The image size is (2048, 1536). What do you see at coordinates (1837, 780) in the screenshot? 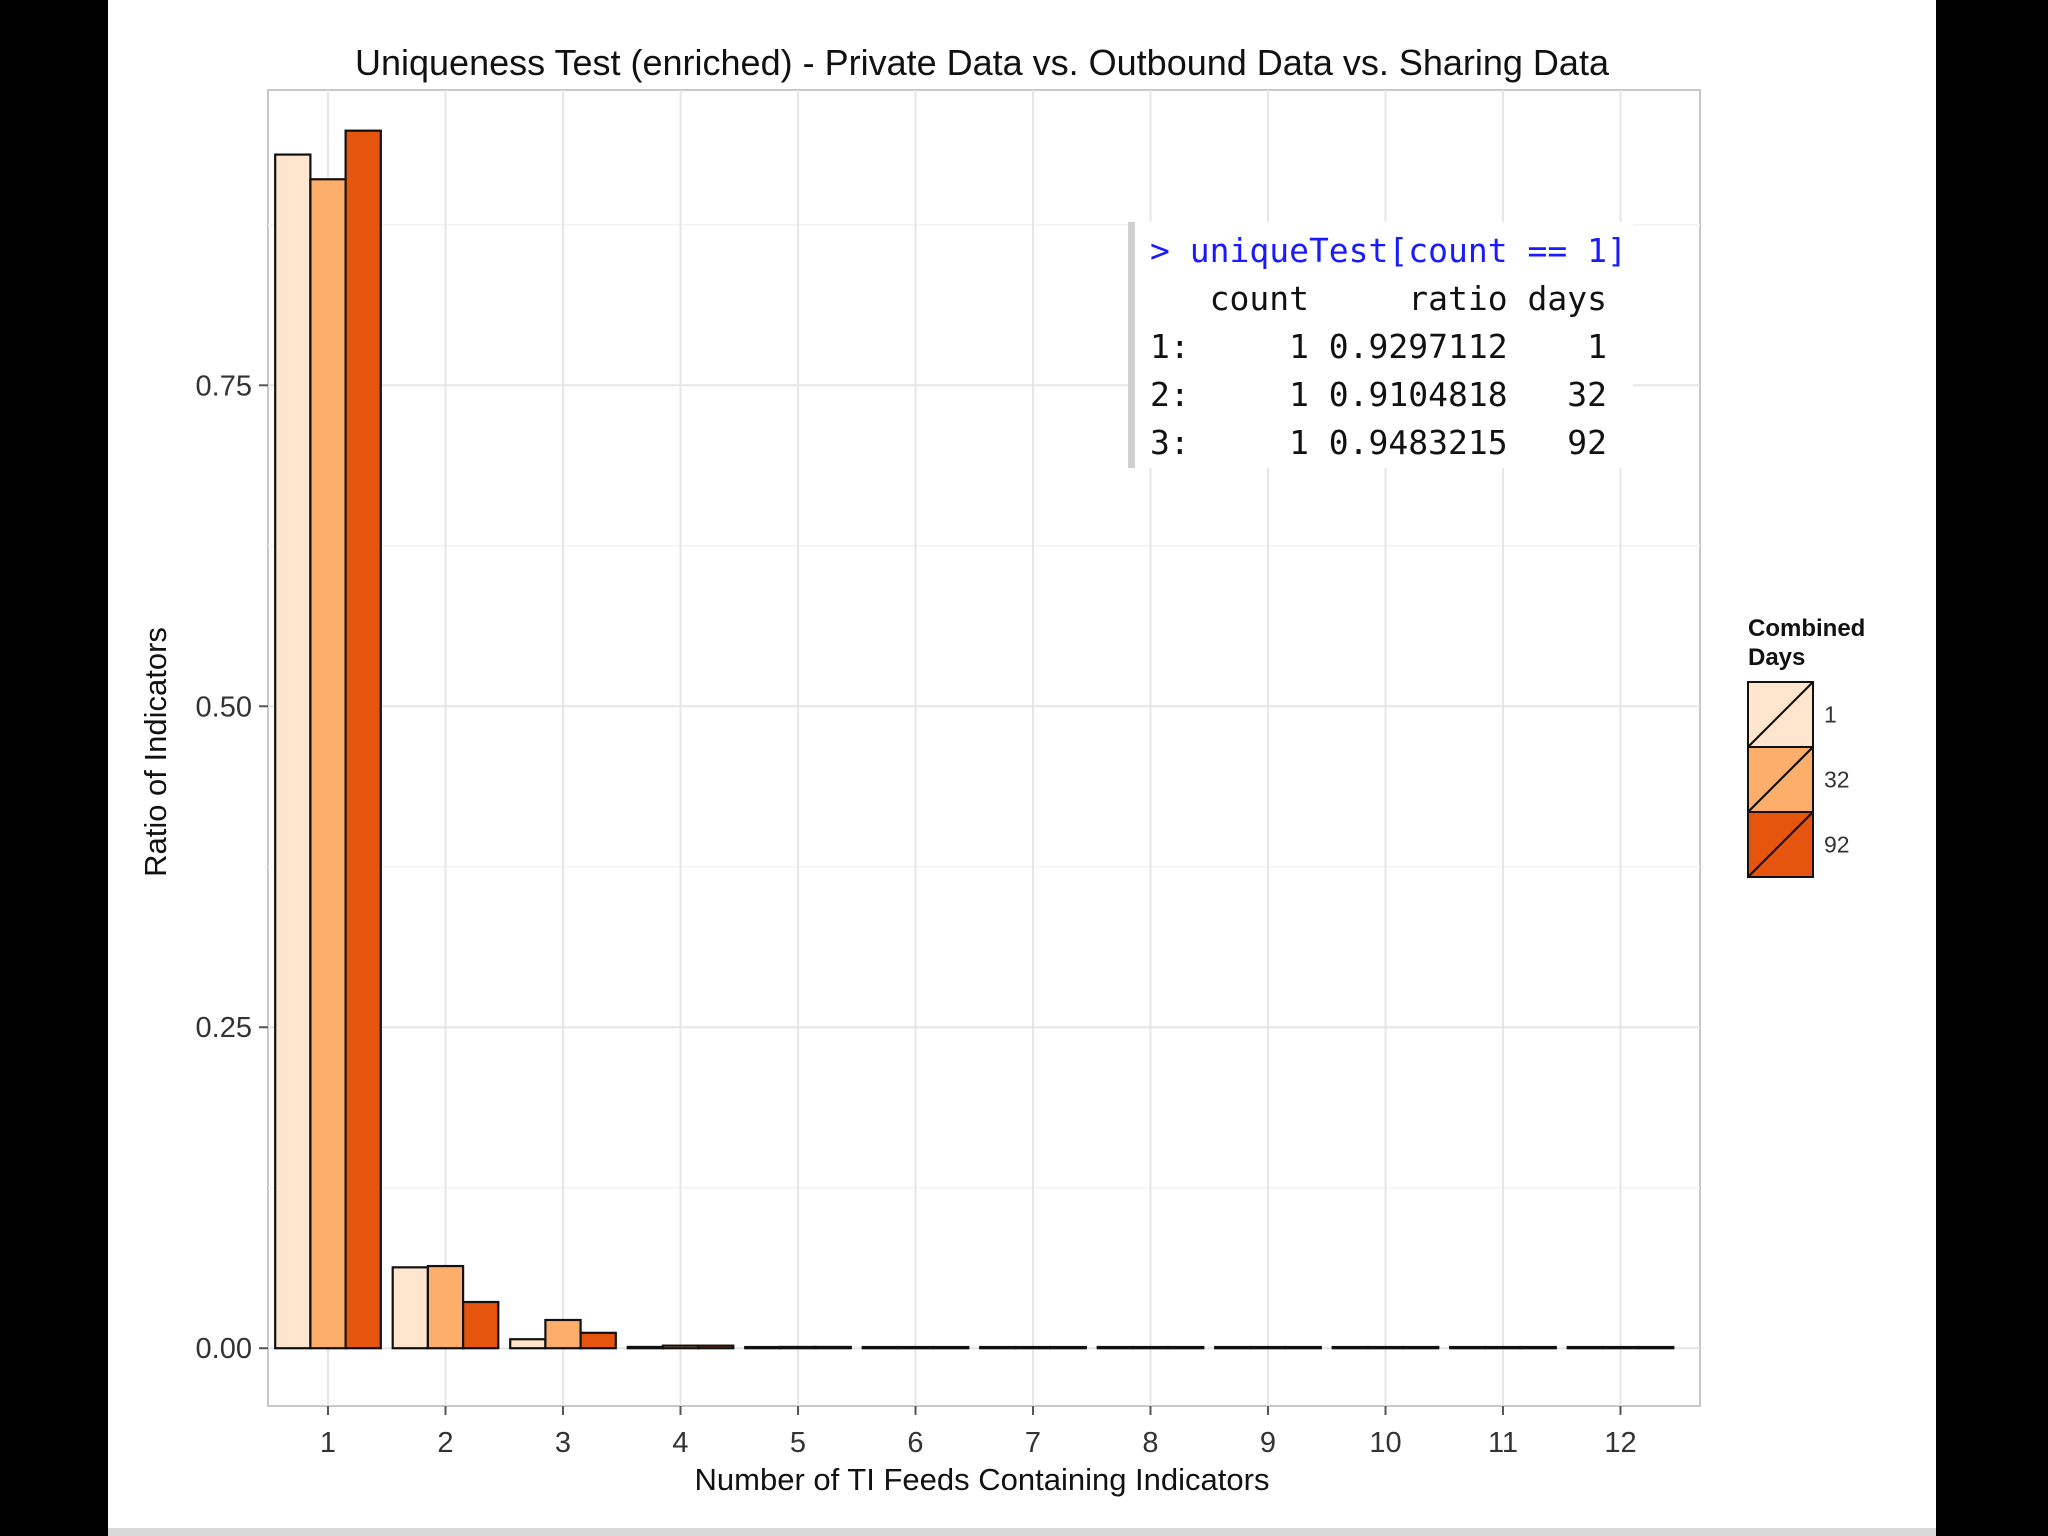
I see `legend-label-32: 32` at bounding box center [1837, 780].